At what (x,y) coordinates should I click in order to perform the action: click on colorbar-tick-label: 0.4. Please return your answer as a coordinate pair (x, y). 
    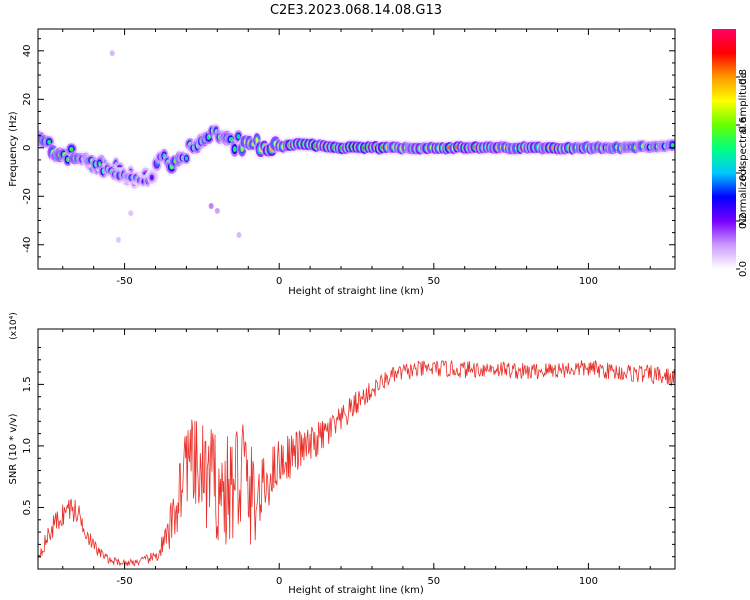
    Looking at the image, I should click on (743, 173).